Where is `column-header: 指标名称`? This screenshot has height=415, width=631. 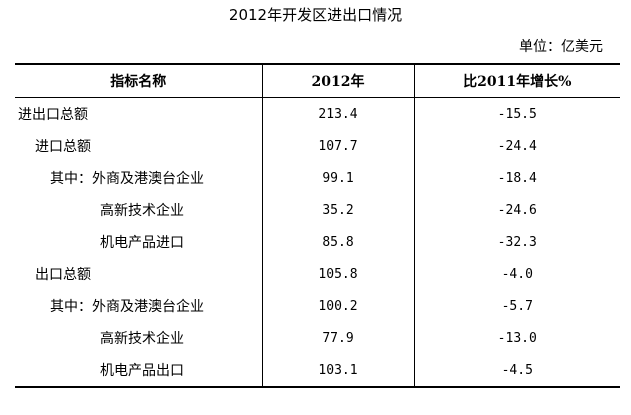 column-header: 指标名称 is located at coordinates (138, 82).